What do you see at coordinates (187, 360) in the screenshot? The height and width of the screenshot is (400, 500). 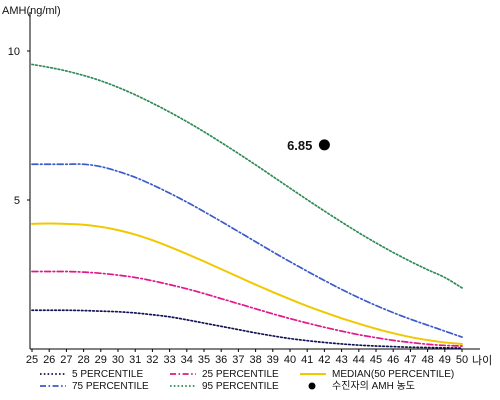 I see `x-tick-label: 34` at bounding box center [187, 360].